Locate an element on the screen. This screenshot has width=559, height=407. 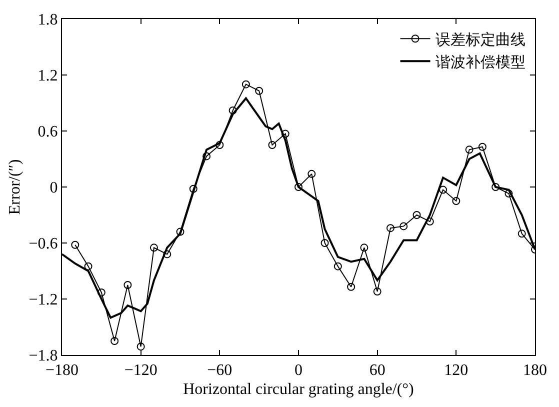
x-axis-title: Horizontal circular grating angle/(°) is located at coordinates (298, 389).